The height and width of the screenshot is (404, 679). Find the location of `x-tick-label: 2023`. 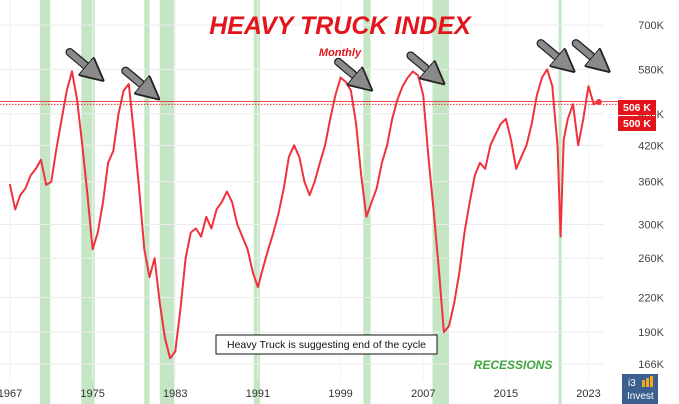

x-tick-label: 2023 is located at coordinates (588, 394).